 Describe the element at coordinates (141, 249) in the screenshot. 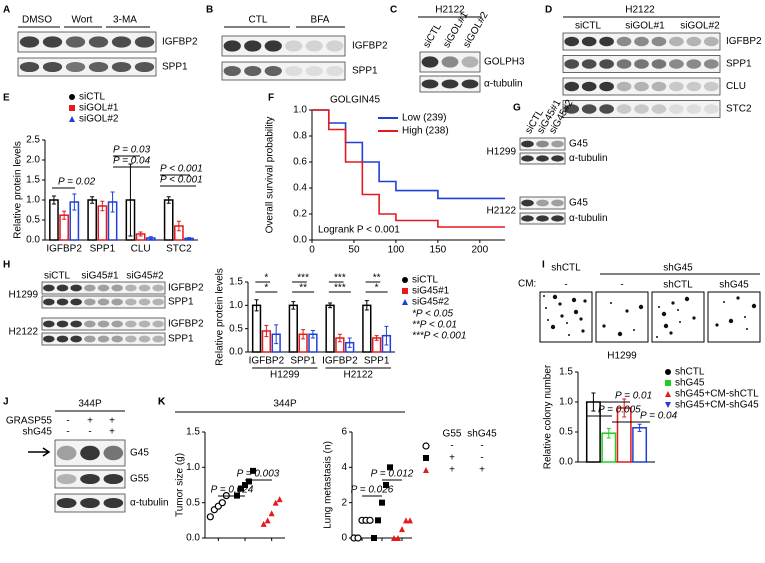

I see `x-tick-label: CLU` at that location.